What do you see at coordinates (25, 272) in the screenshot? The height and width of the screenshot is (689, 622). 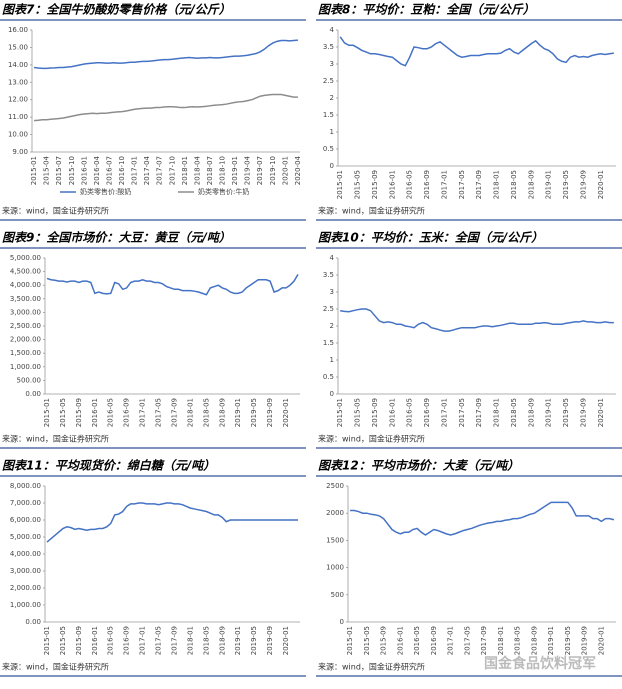 I see `y-tick-label: 4,500.00` at bounding box center [25, 272].